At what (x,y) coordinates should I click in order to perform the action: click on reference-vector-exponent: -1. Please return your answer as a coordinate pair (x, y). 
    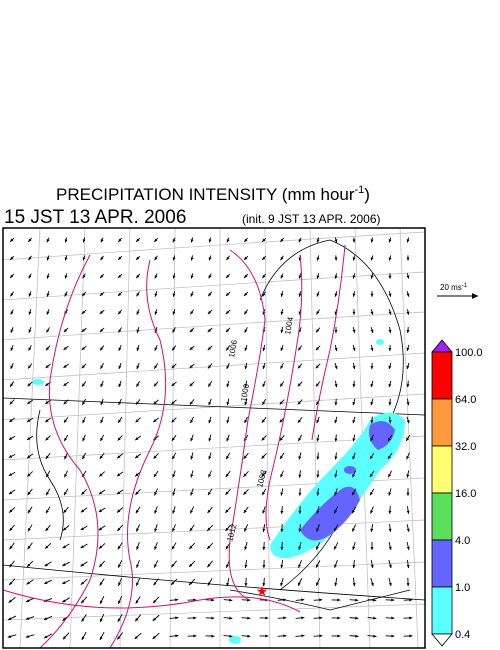
    Looking at the image, I should click on (465, 286).